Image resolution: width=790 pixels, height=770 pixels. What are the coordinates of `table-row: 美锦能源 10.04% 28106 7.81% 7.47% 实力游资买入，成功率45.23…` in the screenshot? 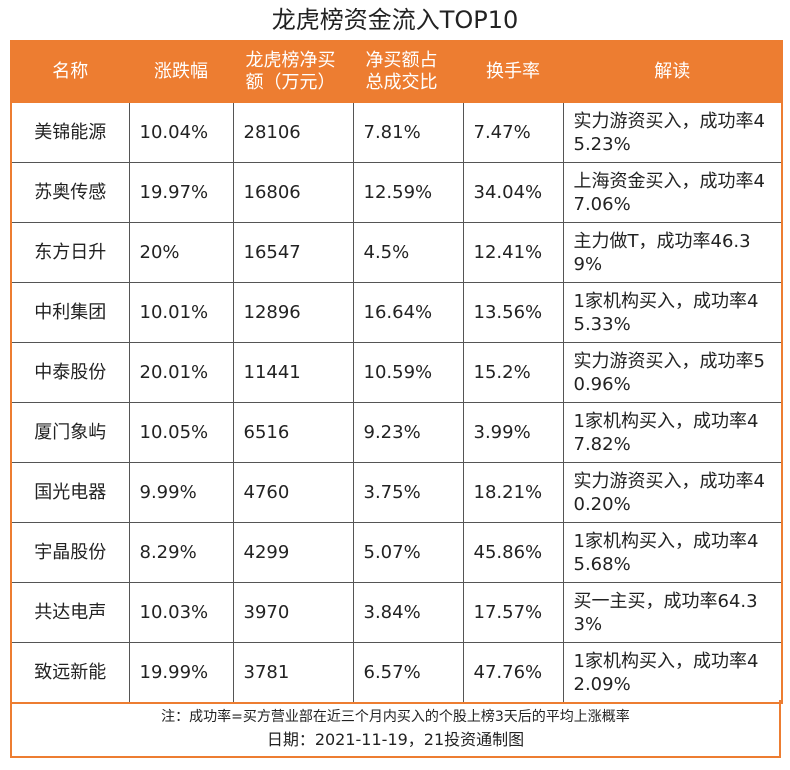 It's located at (396, 132).